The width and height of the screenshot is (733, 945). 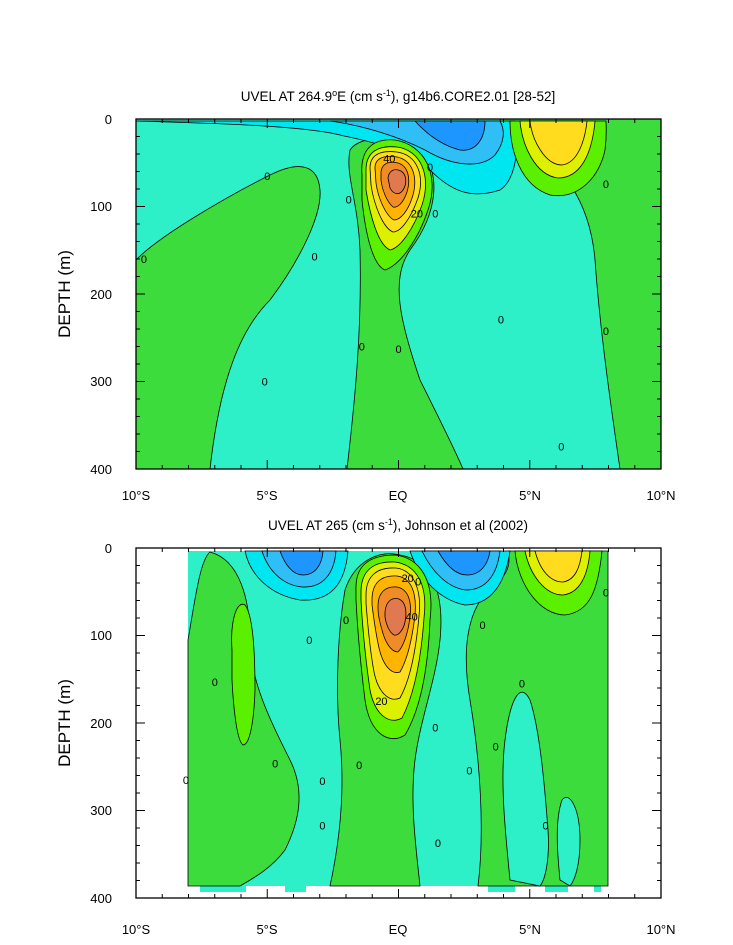 I want to click on fill-region-left-green, so click(x=228, y=317).